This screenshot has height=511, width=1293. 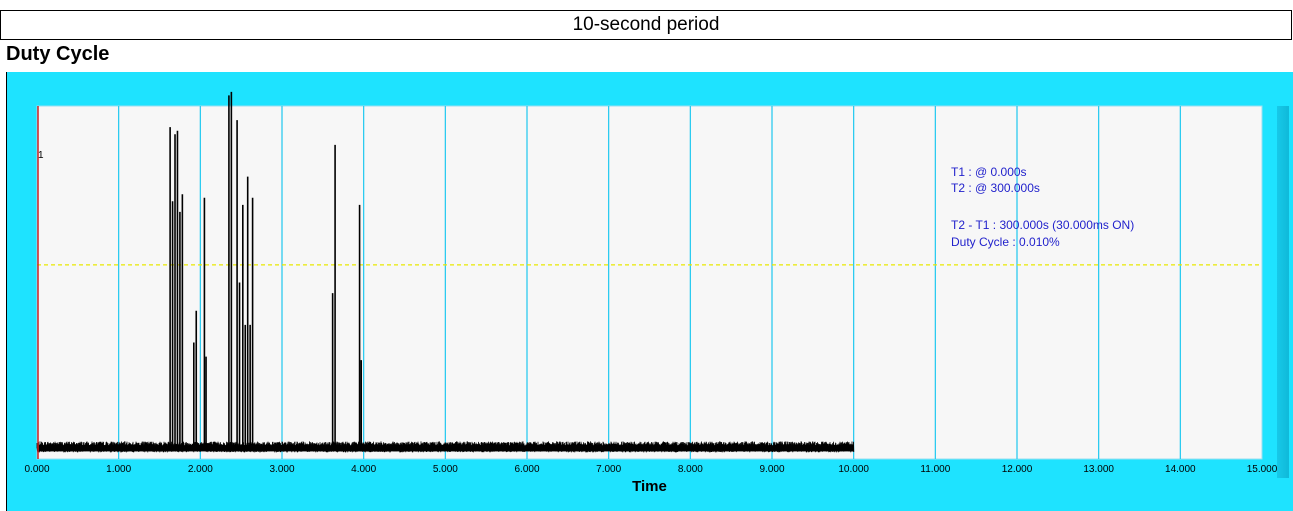 What do you see at coordinates (1180, 469) in the screenshot?
I see `x-tick-label: 14.000` at bounding box center [1180, 469].